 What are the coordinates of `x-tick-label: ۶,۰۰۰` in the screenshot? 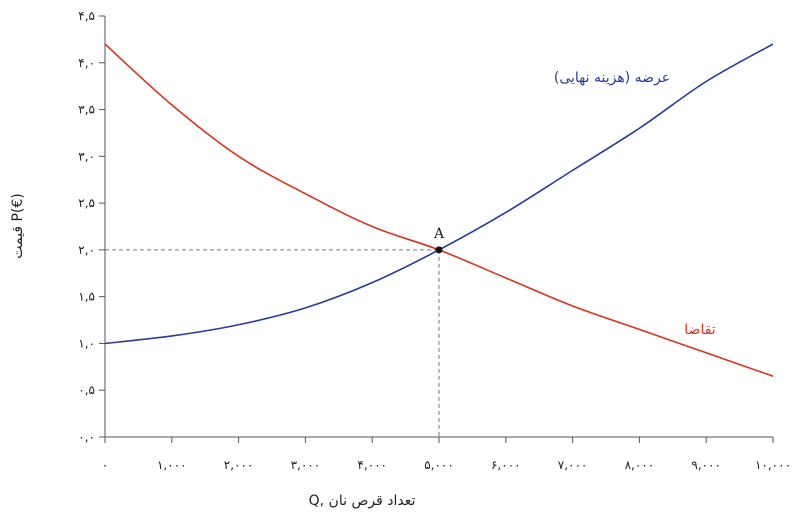 It's located at (506, 465).